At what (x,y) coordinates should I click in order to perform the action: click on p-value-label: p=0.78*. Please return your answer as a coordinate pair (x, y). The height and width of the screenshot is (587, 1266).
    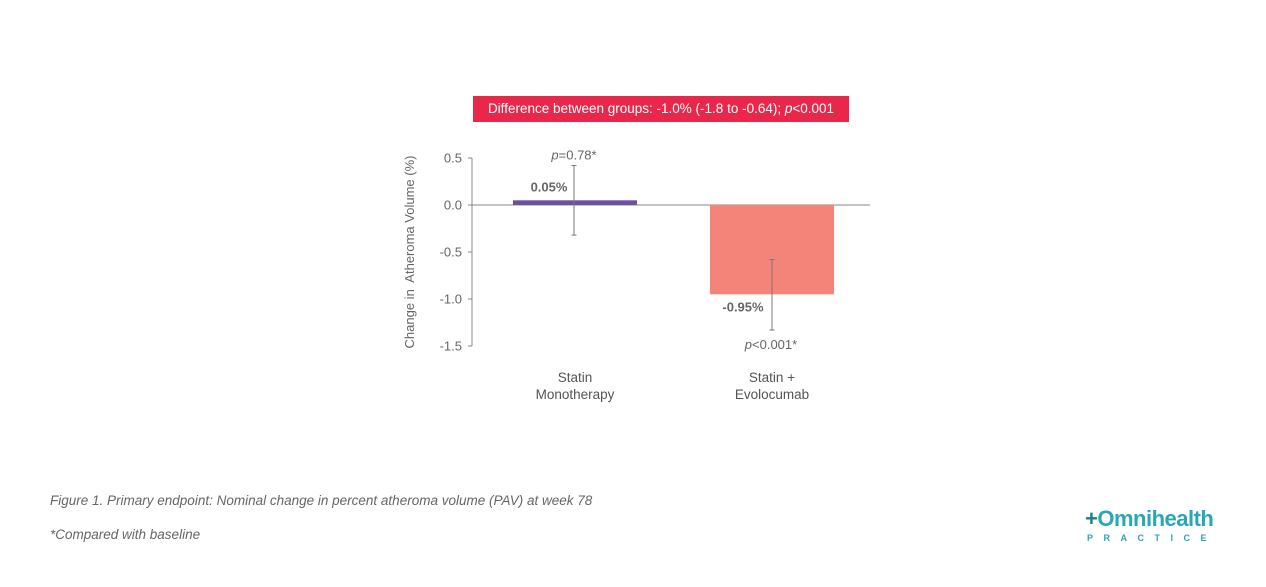
    Looking at the image, I should click on (573, 155).